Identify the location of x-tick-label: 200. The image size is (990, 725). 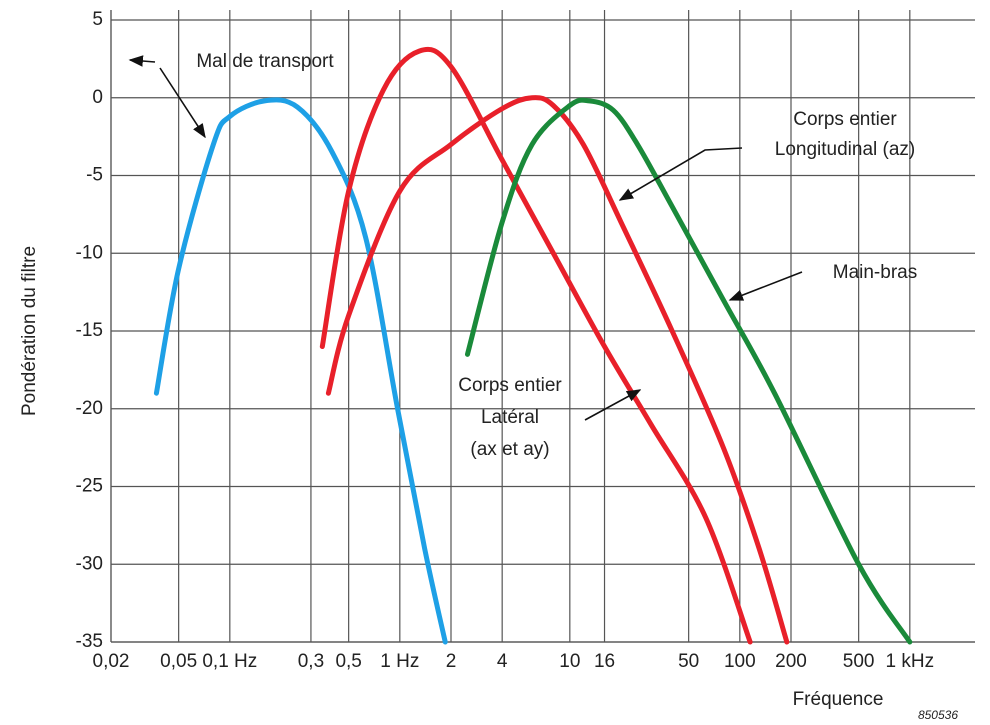
(791, 661).